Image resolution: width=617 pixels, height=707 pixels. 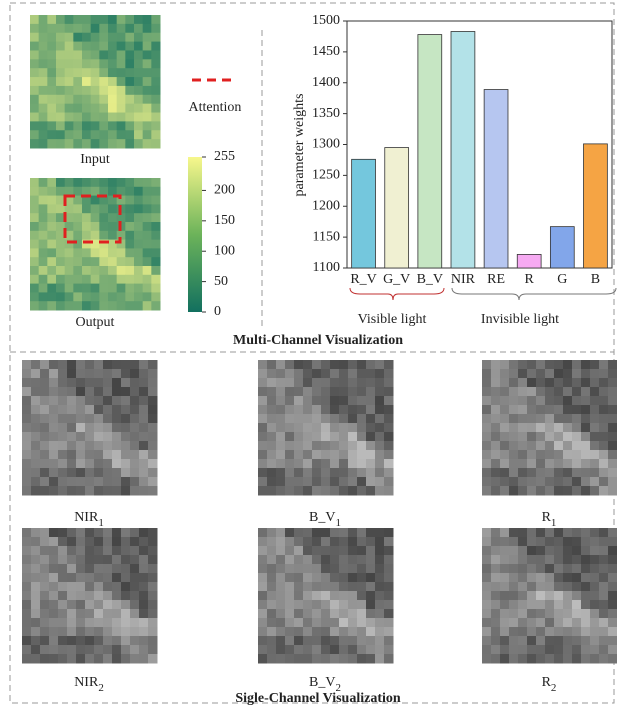 What do you see at coordinates (89, 684) in the screenshot?
I see `channel-label: NIR2` at bounding box center [89, 684].